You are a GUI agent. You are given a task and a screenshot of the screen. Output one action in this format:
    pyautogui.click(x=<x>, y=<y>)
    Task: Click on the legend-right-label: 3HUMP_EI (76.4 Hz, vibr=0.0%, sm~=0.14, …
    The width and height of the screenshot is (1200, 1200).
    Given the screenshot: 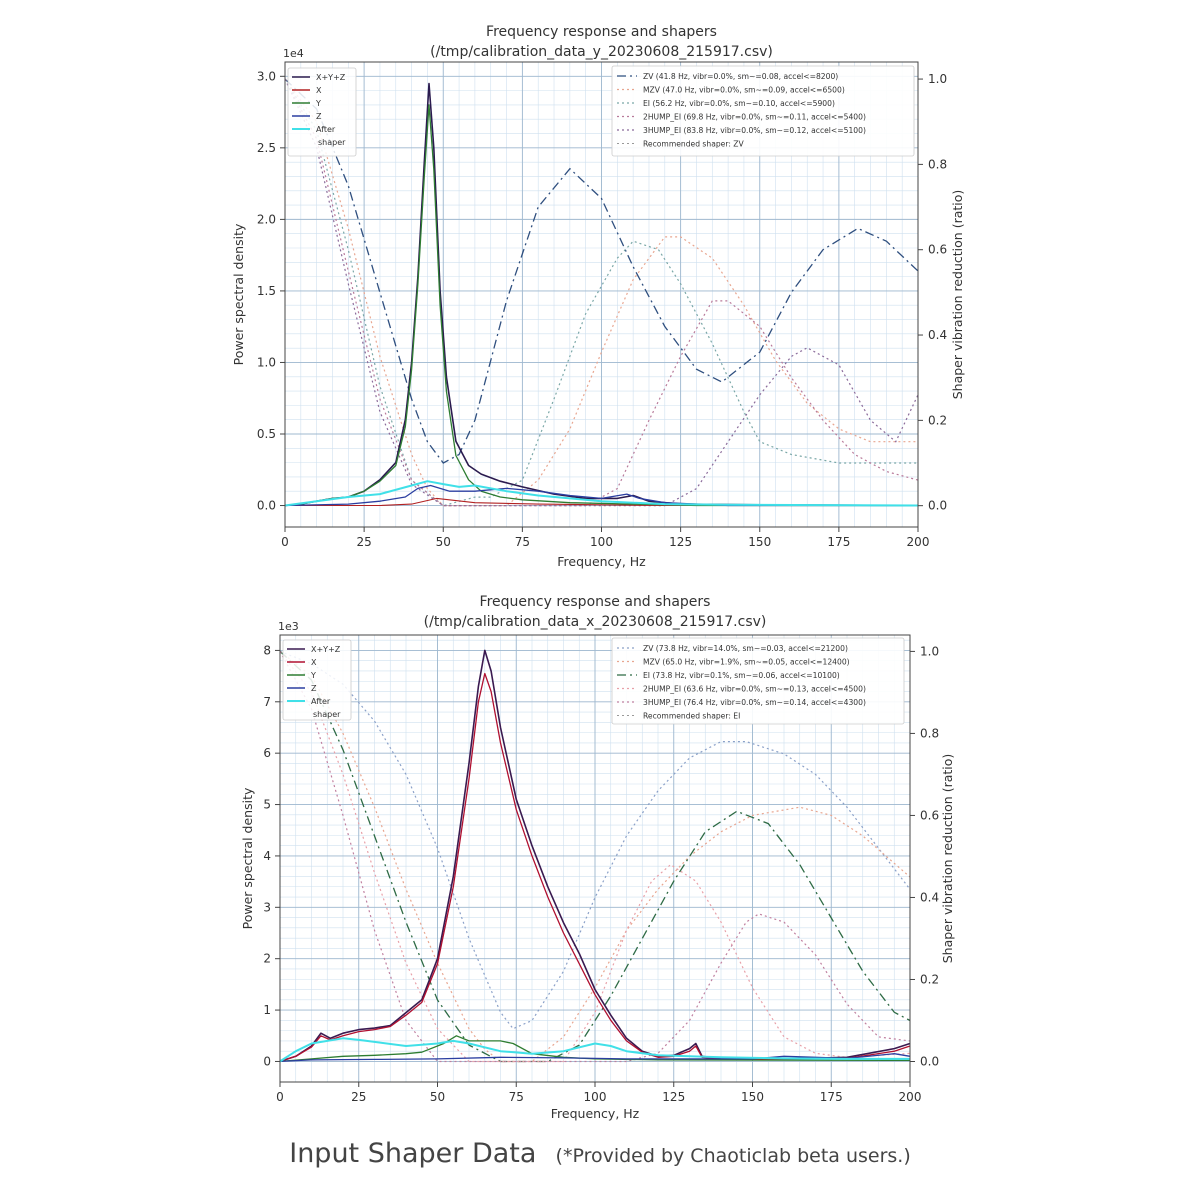 What is the action you would take?
    pyautogui.click(x=754, y=702)
    